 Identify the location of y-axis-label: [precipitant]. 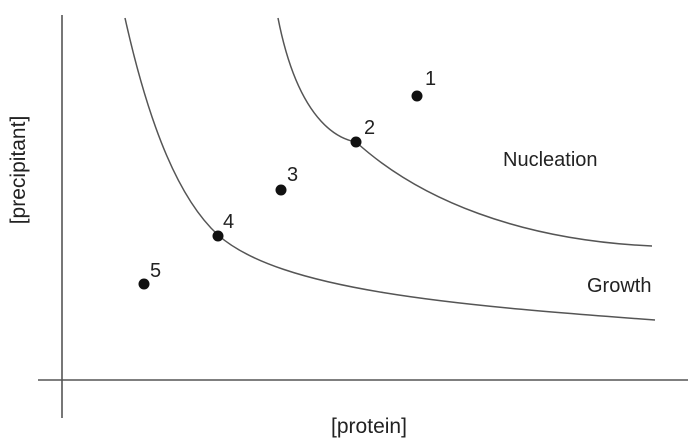
(18, 170).